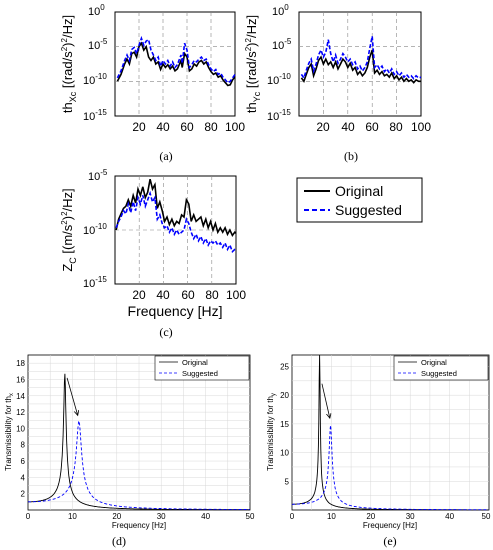 The image size is (493, 550). I want to click on chart-b-x-tick-labels: 20 40 60 80 100, so click(373, 127).